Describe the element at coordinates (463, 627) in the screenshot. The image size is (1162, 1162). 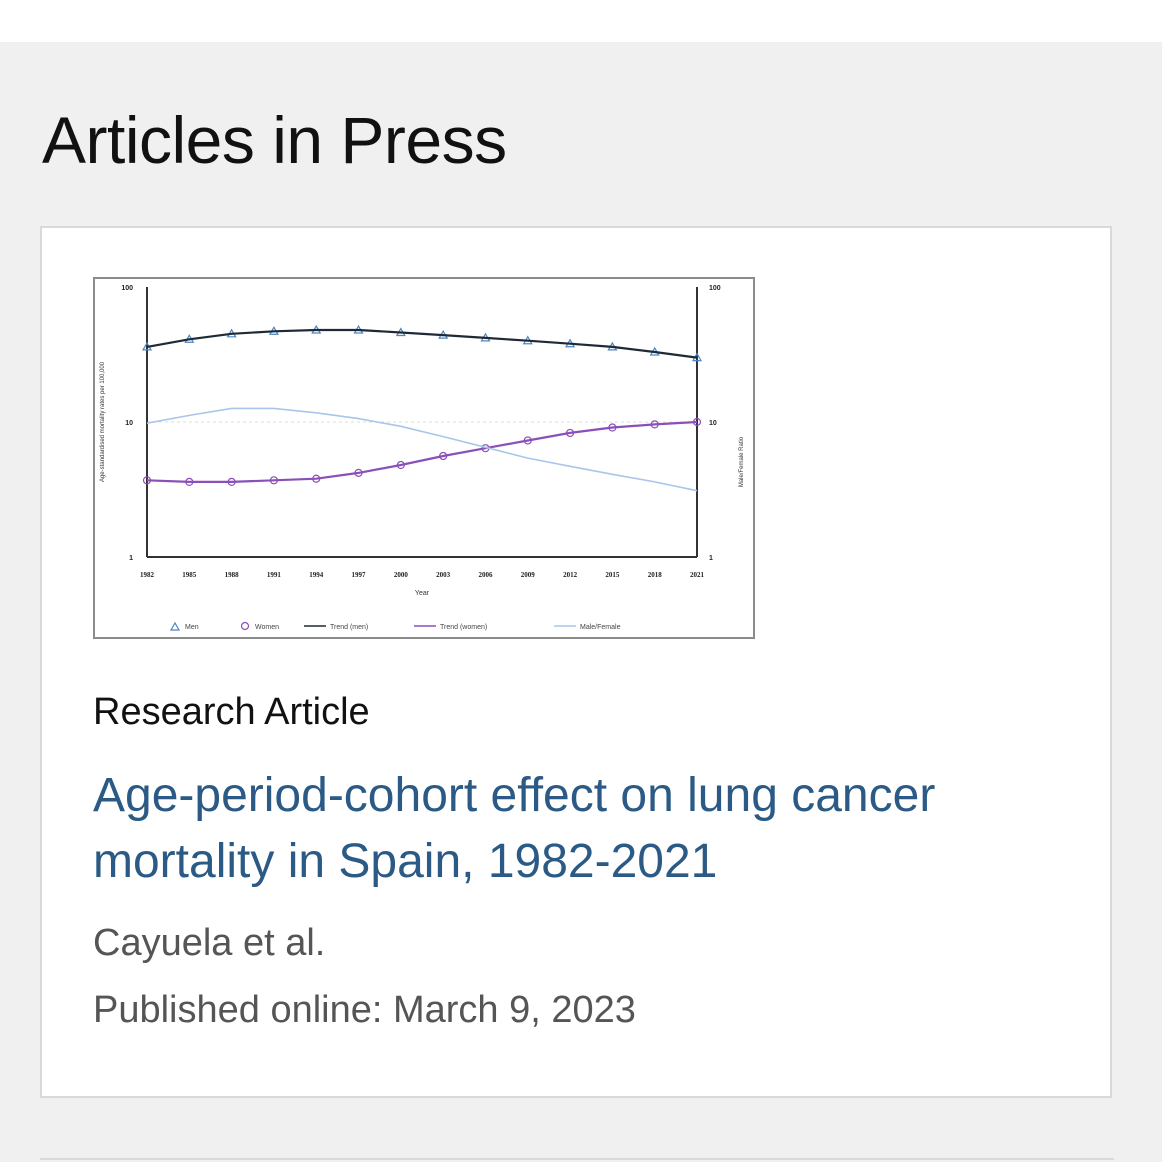
I see `legend-label: Trend (women)` at that location.